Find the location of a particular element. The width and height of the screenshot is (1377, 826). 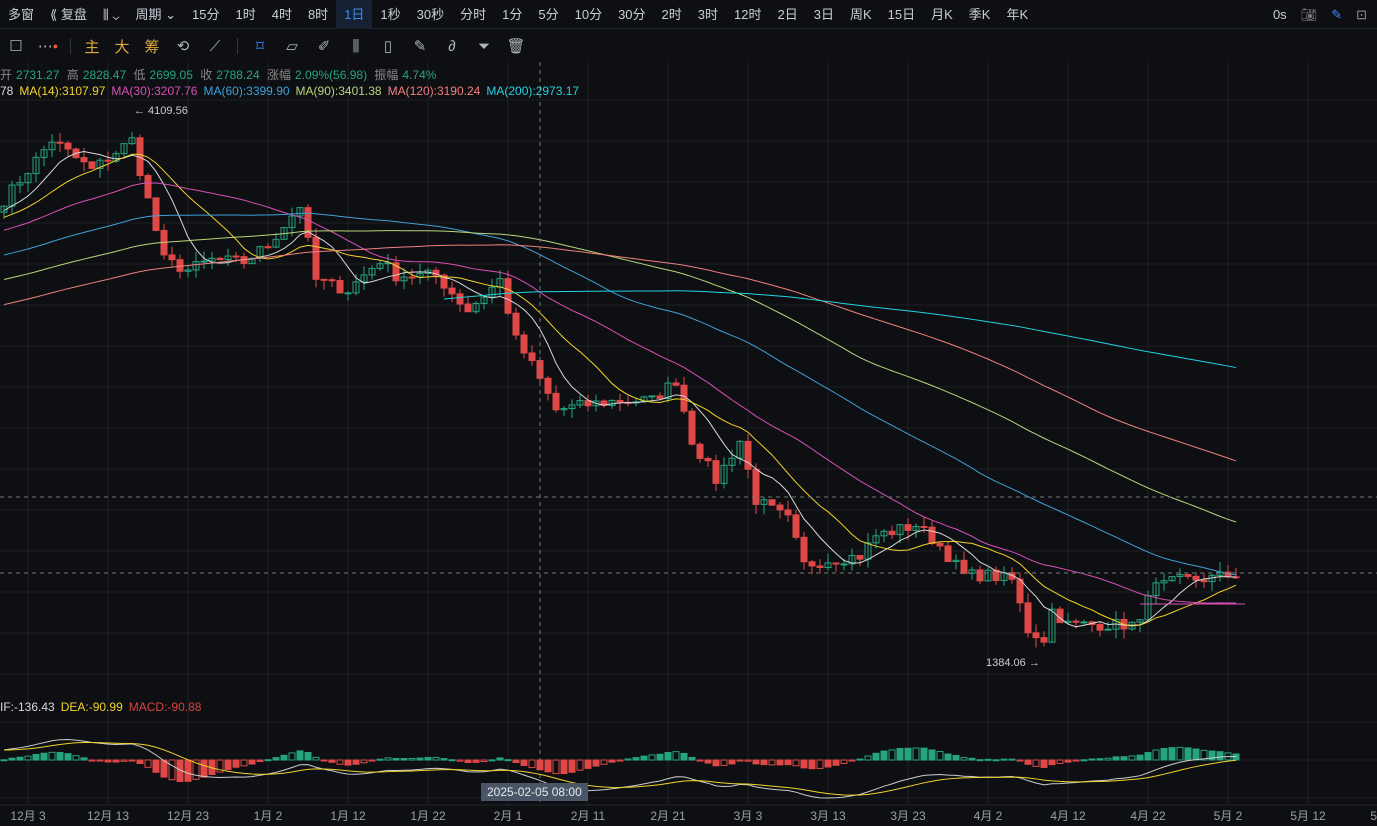

x-axis-label: 5月 2 is located at coordinates (1228, 816).